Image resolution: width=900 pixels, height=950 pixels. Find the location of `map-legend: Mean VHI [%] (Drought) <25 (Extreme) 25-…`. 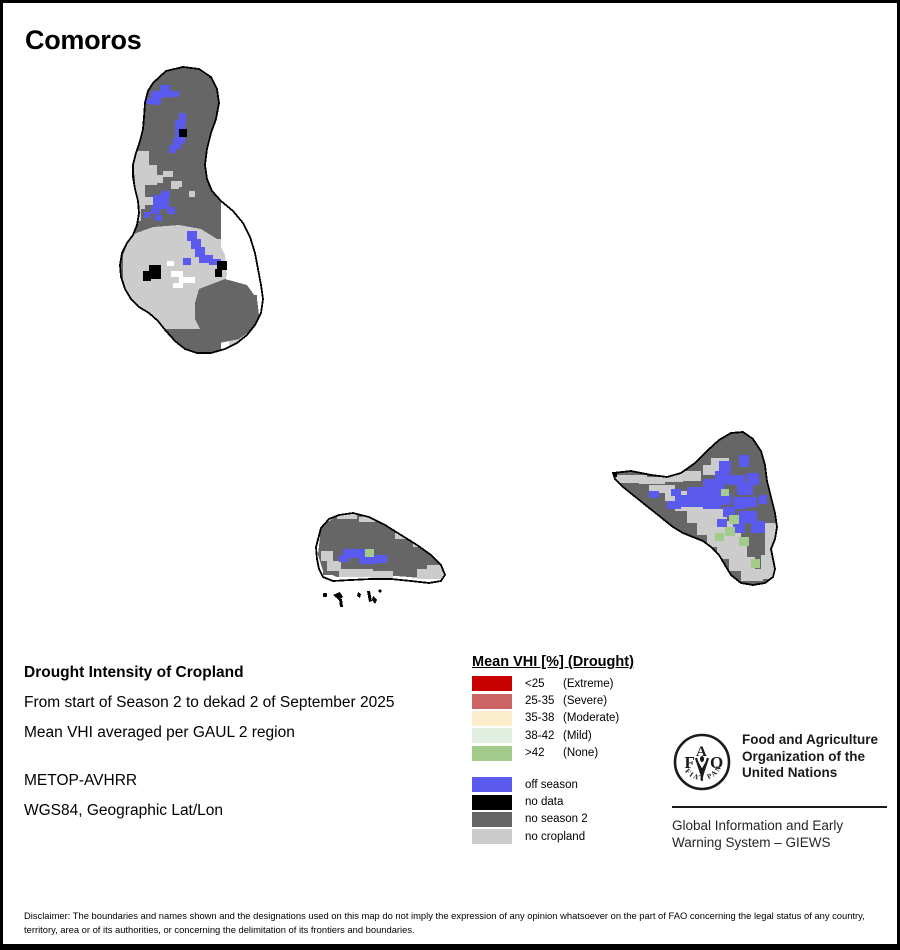

map-legend: Mean VHI [%] (Drought) <25 (Extreme) 25-… is located at coordinates (567, 750).